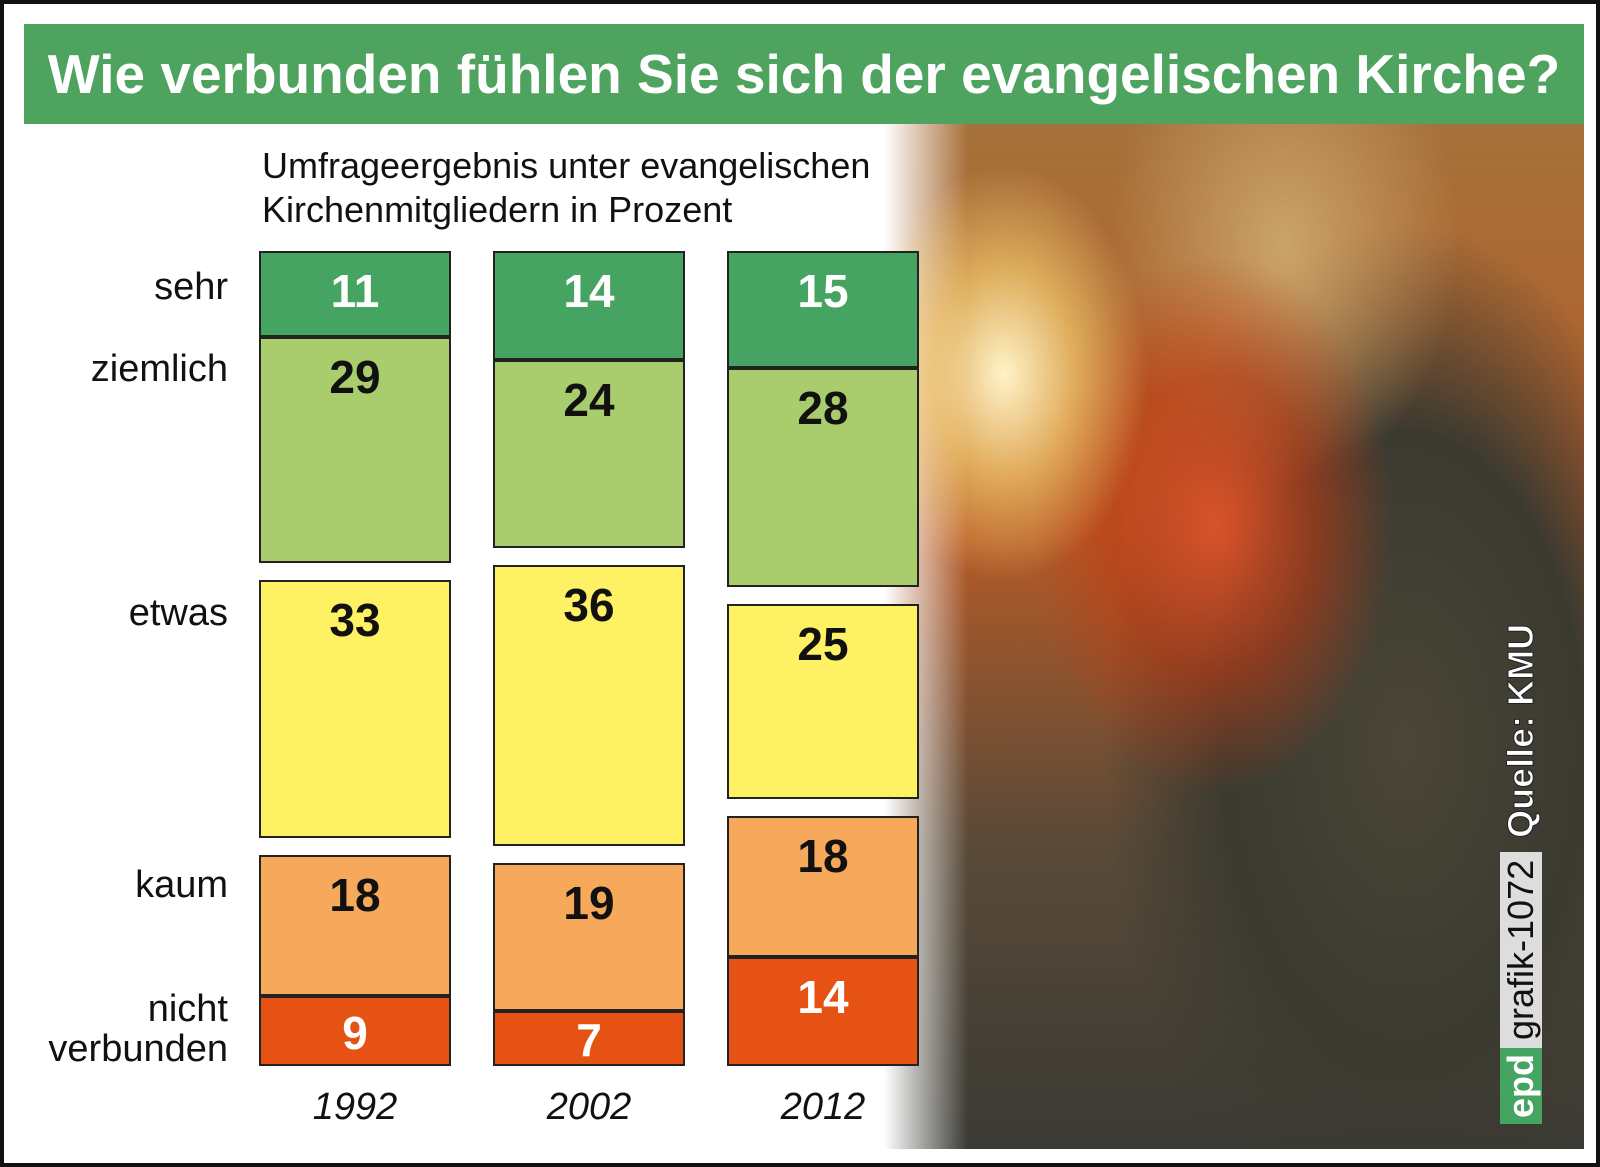 The width and height of the screenshot is (1600, 1167). I want to click on data-label: 15, so click(823, 291).